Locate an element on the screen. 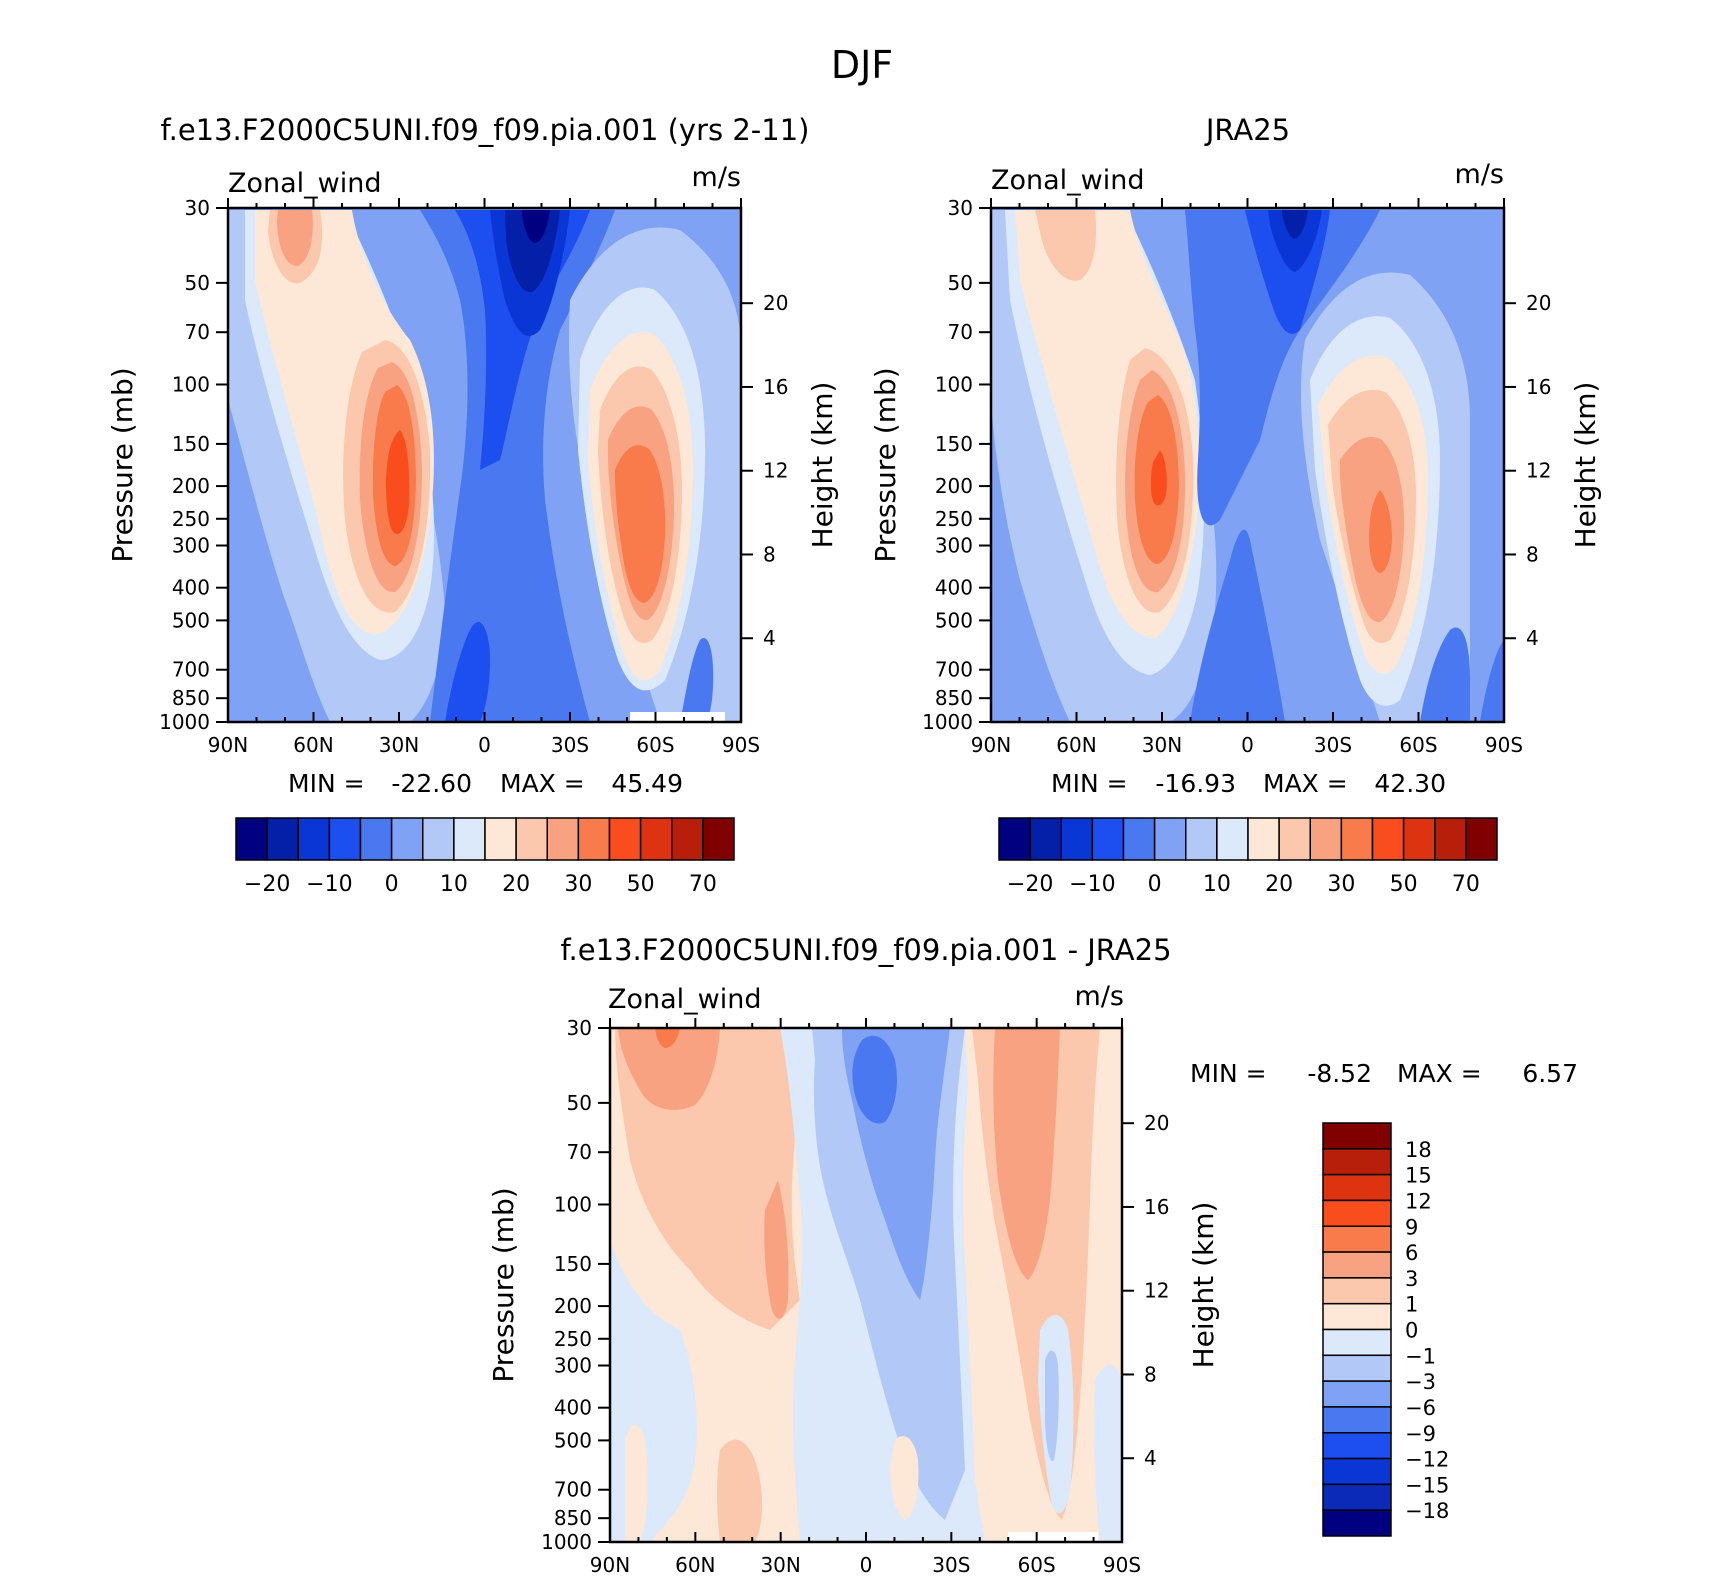 The height and width of the screenshot is (1576, 1710). figure-title: DJF is located at coordinates (862, 65).